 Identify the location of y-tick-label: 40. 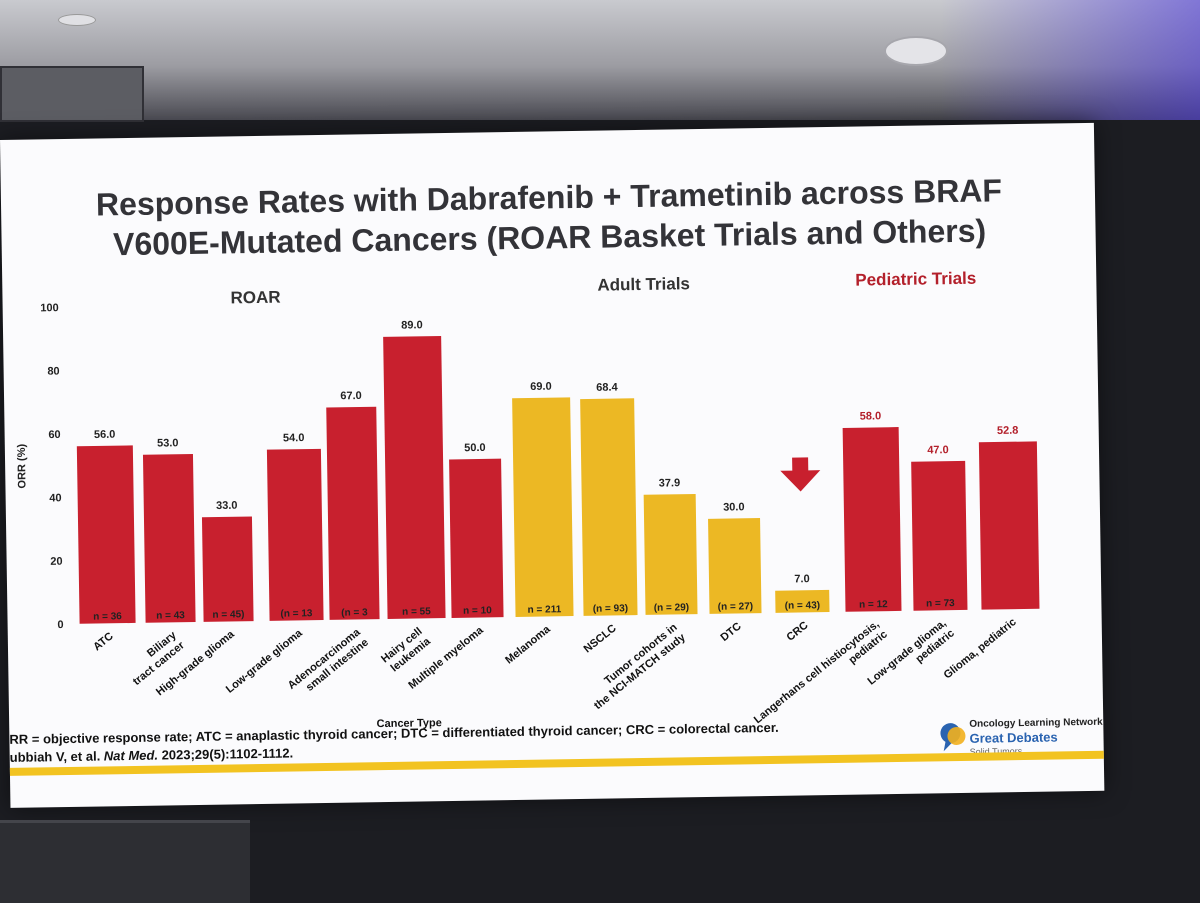
(55, 498).